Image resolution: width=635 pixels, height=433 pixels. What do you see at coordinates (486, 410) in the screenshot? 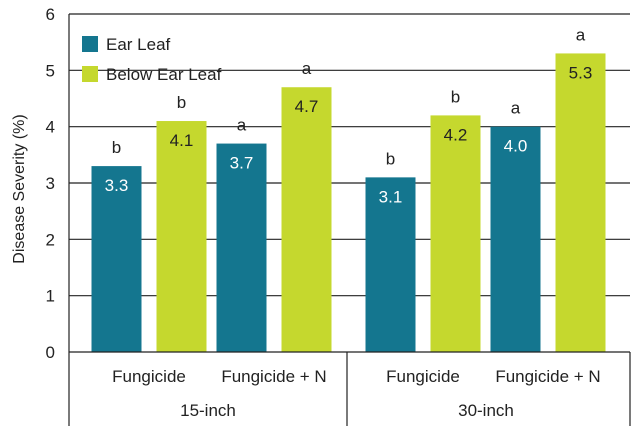
I see `group-label: 30-inch` at bounding box center [486, 410].